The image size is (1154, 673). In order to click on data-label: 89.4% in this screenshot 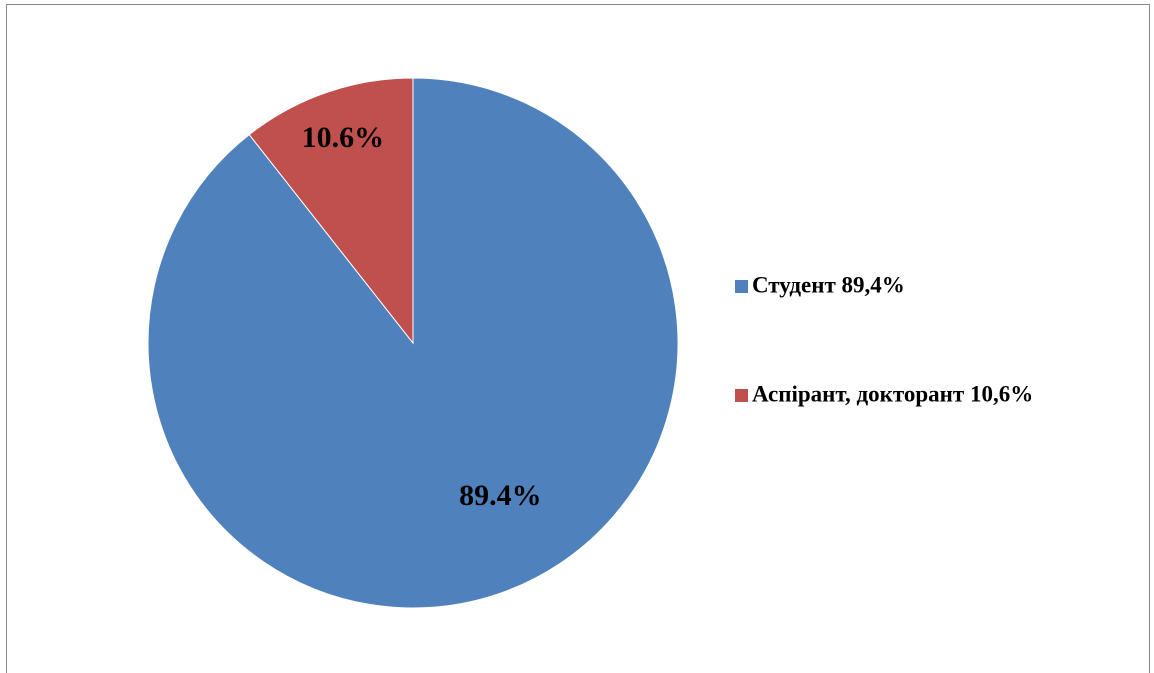, I will do `click(500, 495)`.